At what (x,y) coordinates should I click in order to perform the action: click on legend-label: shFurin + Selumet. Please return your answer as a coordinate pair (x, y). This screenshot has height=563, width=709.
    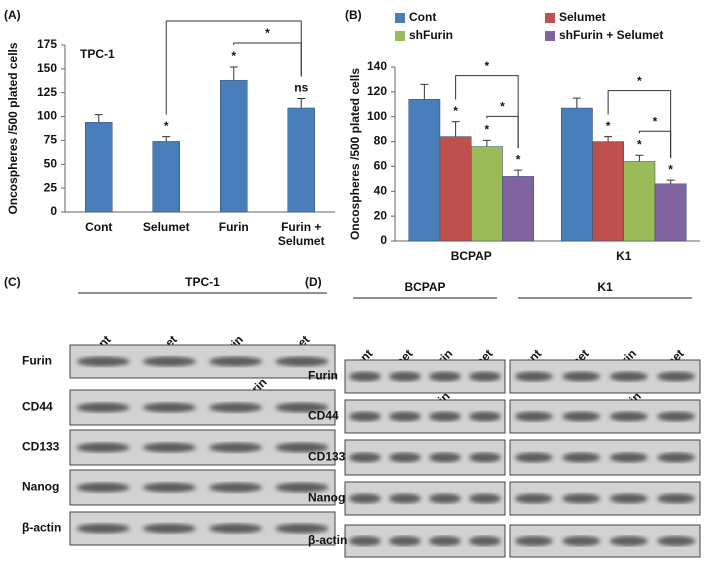
    Looking at the image, I should click on (611, 35).